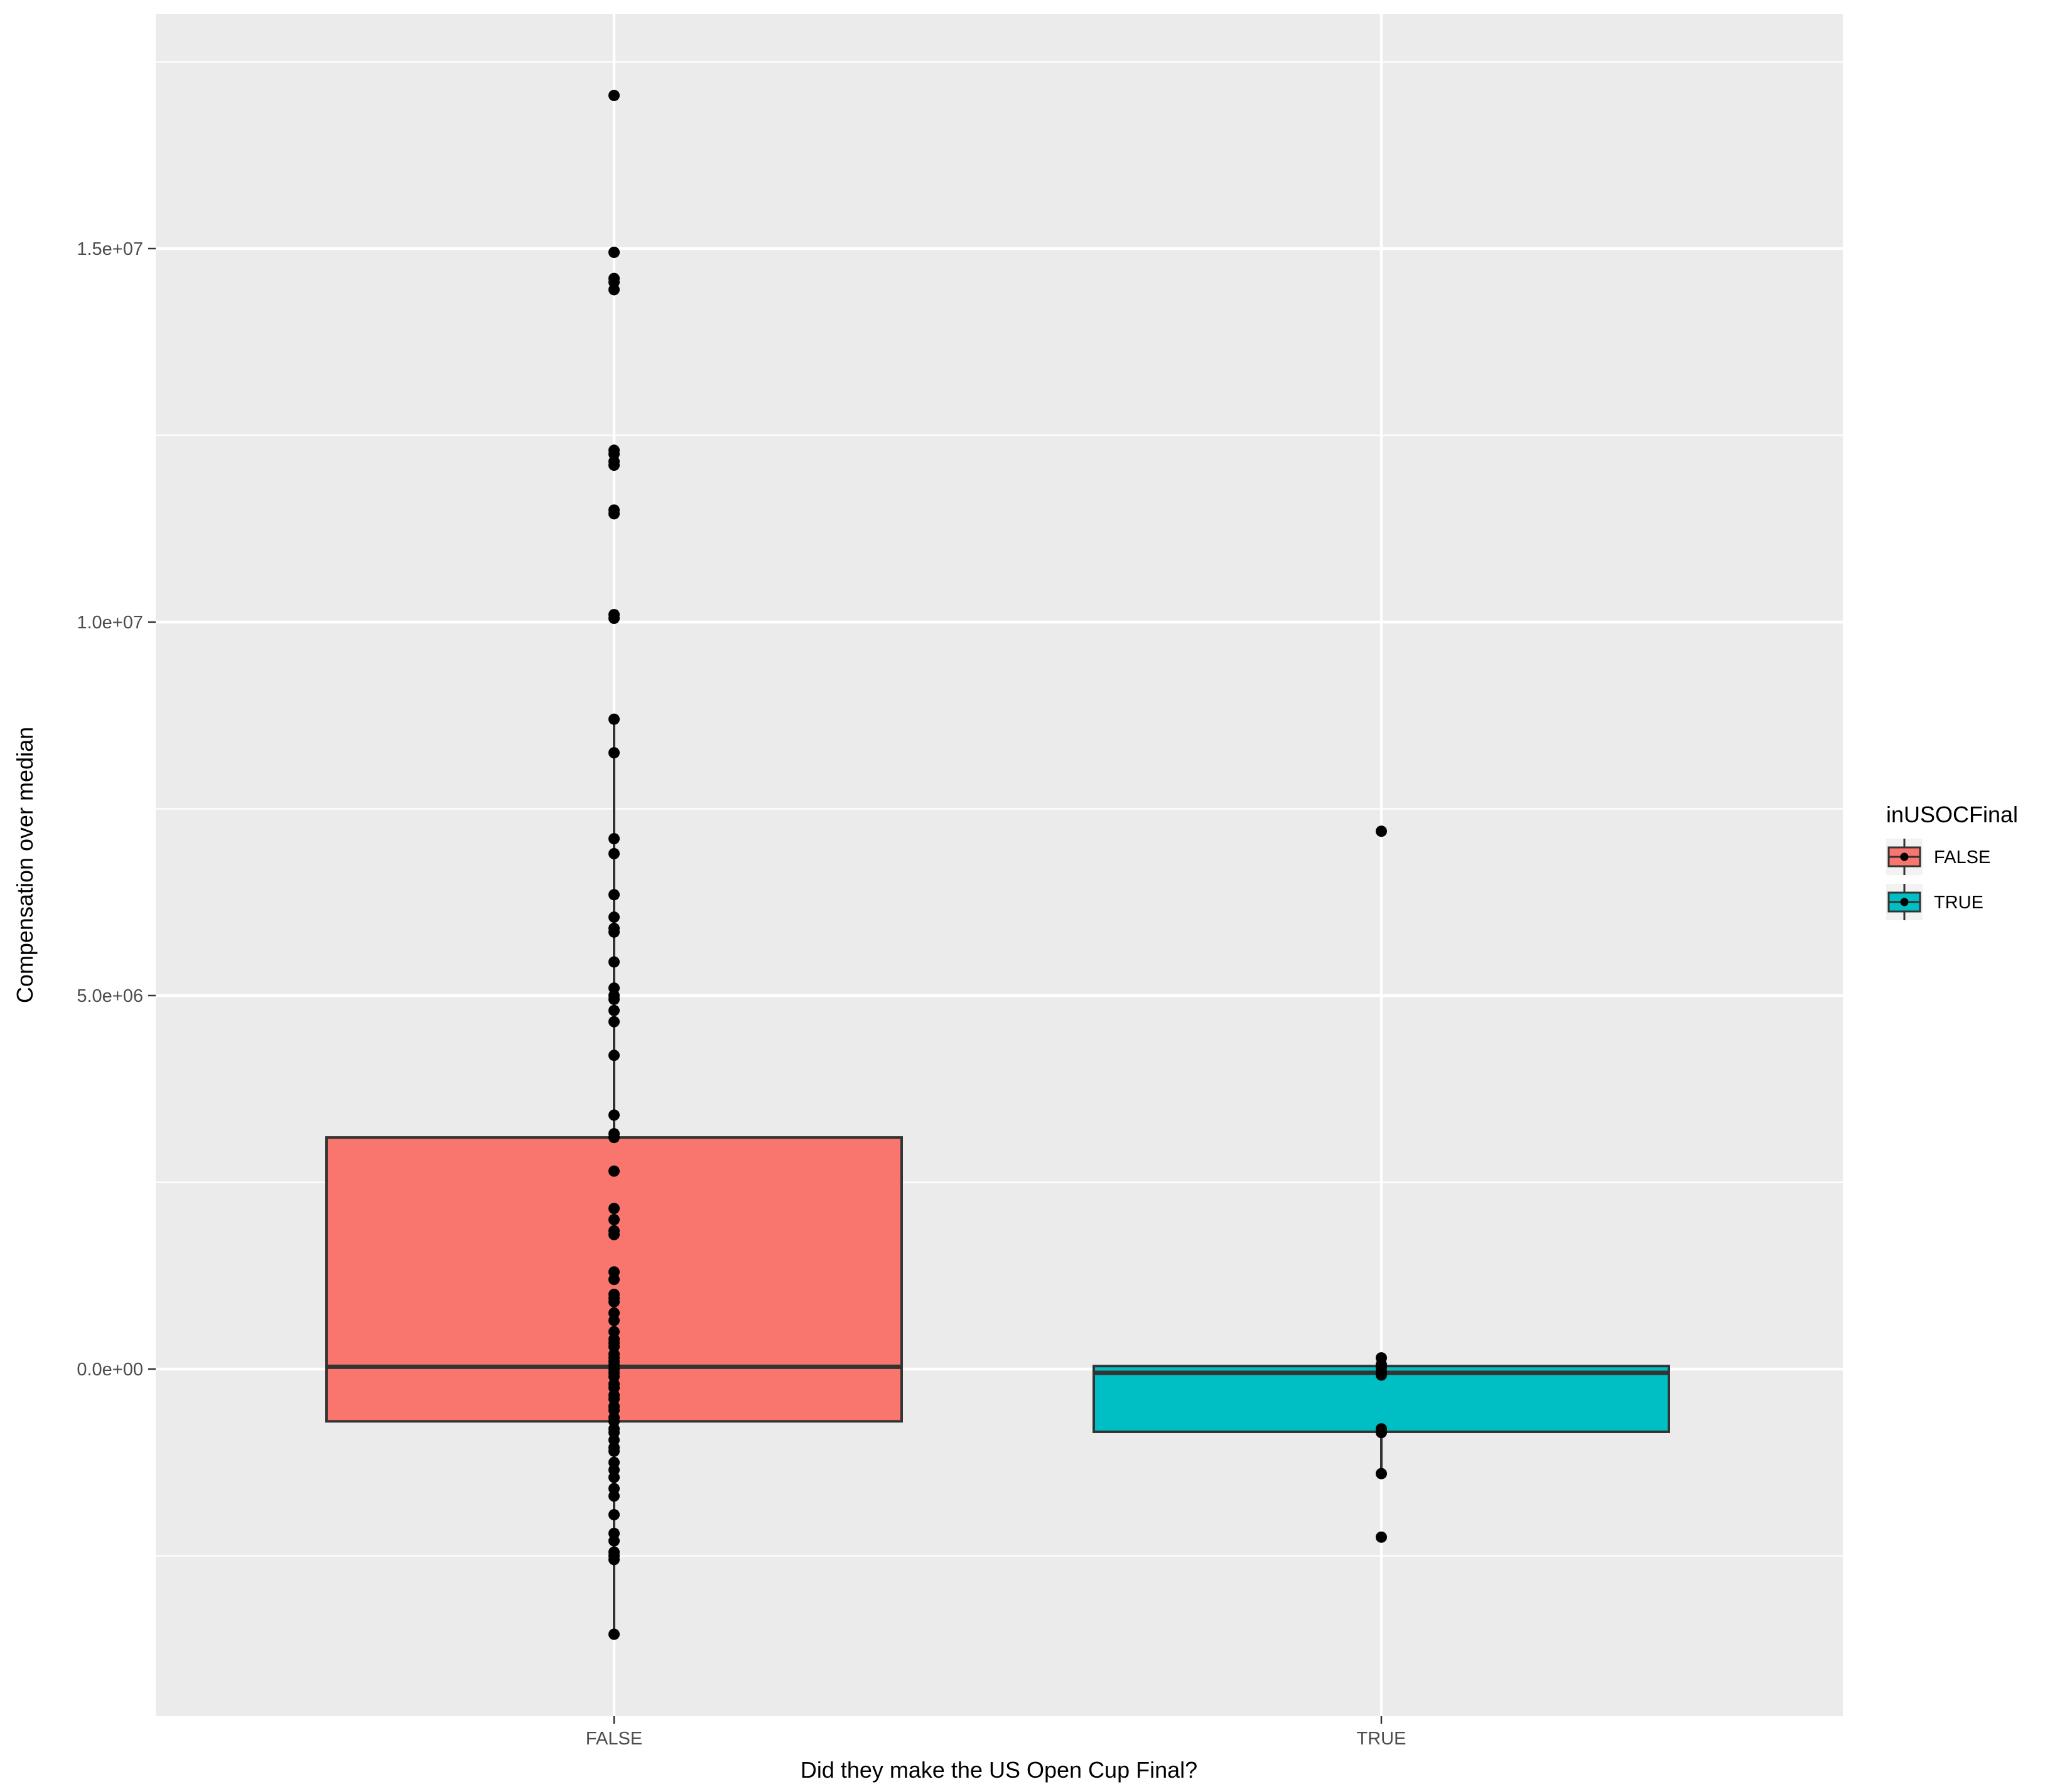 This screenshot has height=1789, width=2072. What do you see at coordinates (110, 623) in the screenshot?
I see `y-tick-label: 1.0e+07` at bounding box center [110, 623].